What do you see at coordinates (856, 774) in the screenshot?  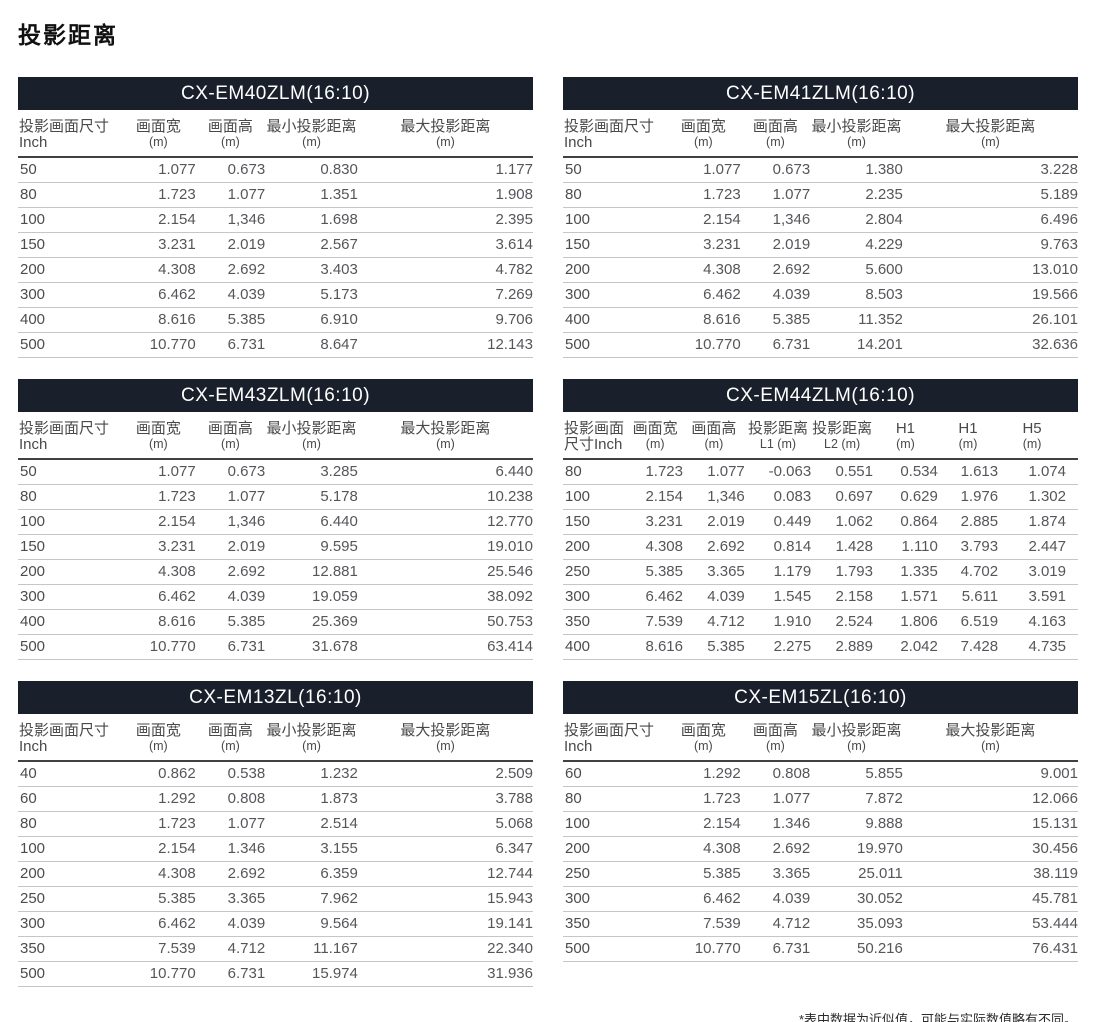 I see `cell: 5.855` at bounding box center [856, 774].